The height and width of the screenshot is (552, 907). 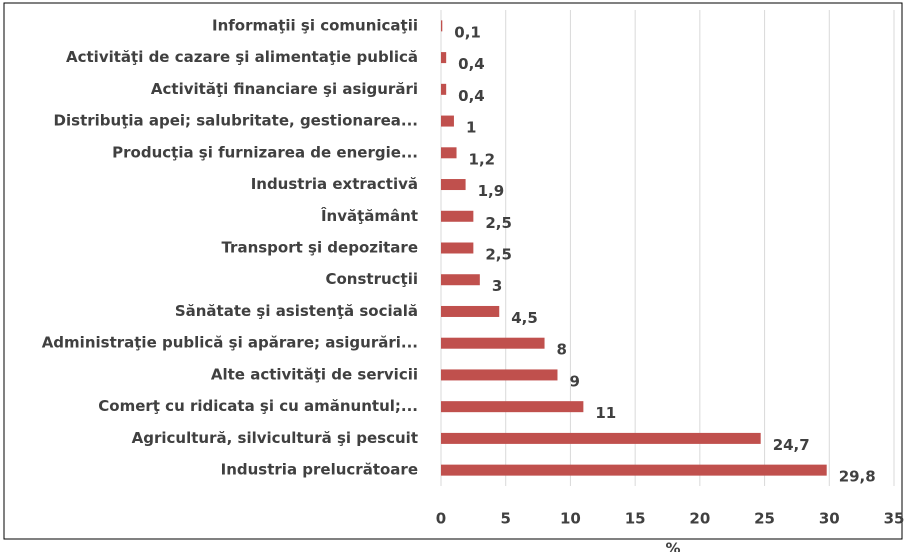 What do you see at coordinates (672, 546) in the screenshot?
I see `x-axis-label: %` at bounding box center [672, 546].